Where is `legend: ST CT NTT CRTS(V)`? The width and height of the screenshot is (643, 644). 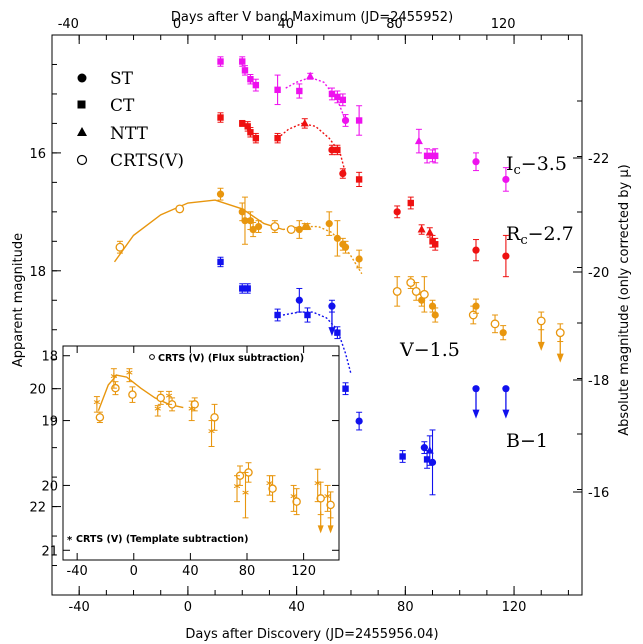 legend: ST CT NTT CRTS(V) is located at coordinates (130, 120).